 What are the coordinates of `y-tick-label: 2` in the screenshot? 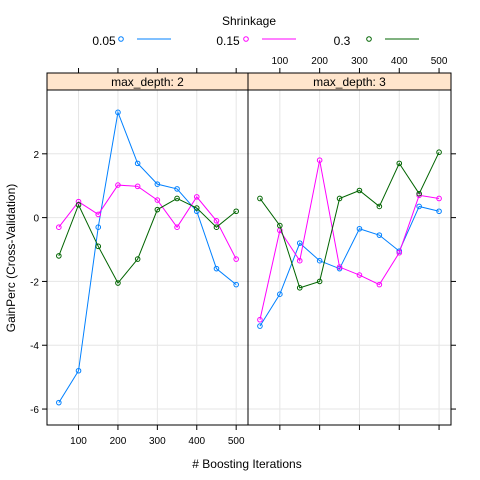 It's located at (36, 155).